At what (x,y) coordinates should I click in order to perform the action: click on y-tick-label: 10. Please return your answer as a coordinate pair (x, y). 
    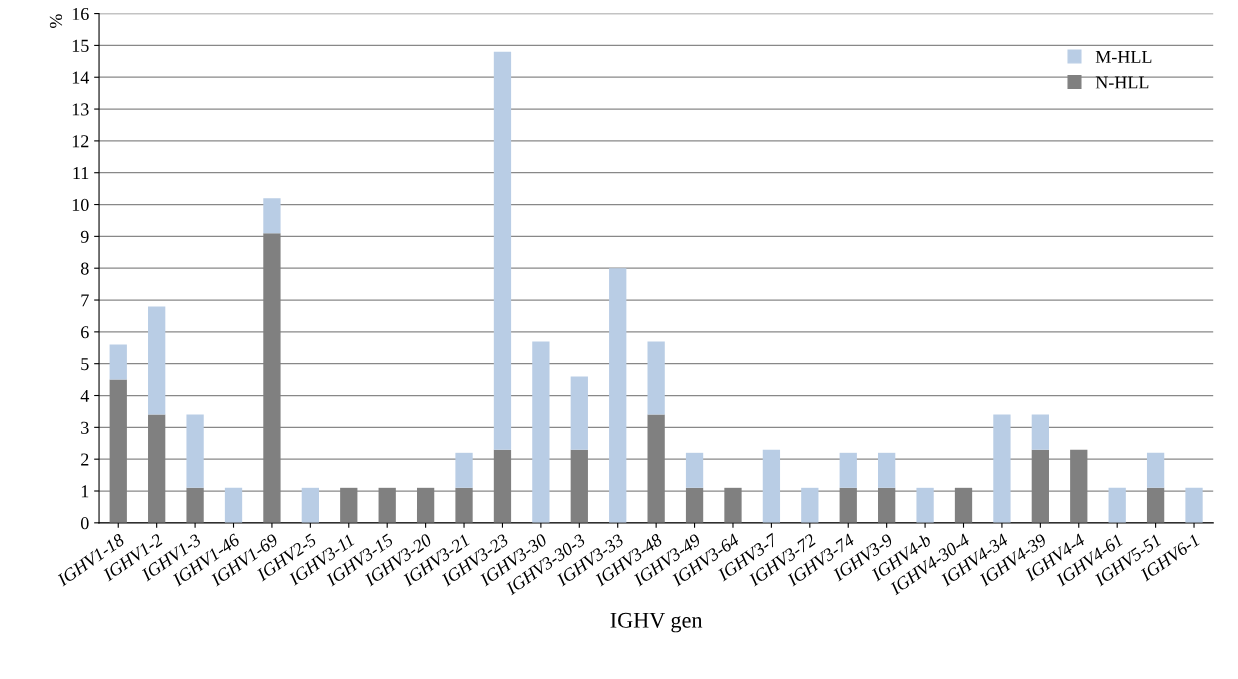
    Looking at the image, I should click on (80, 204).